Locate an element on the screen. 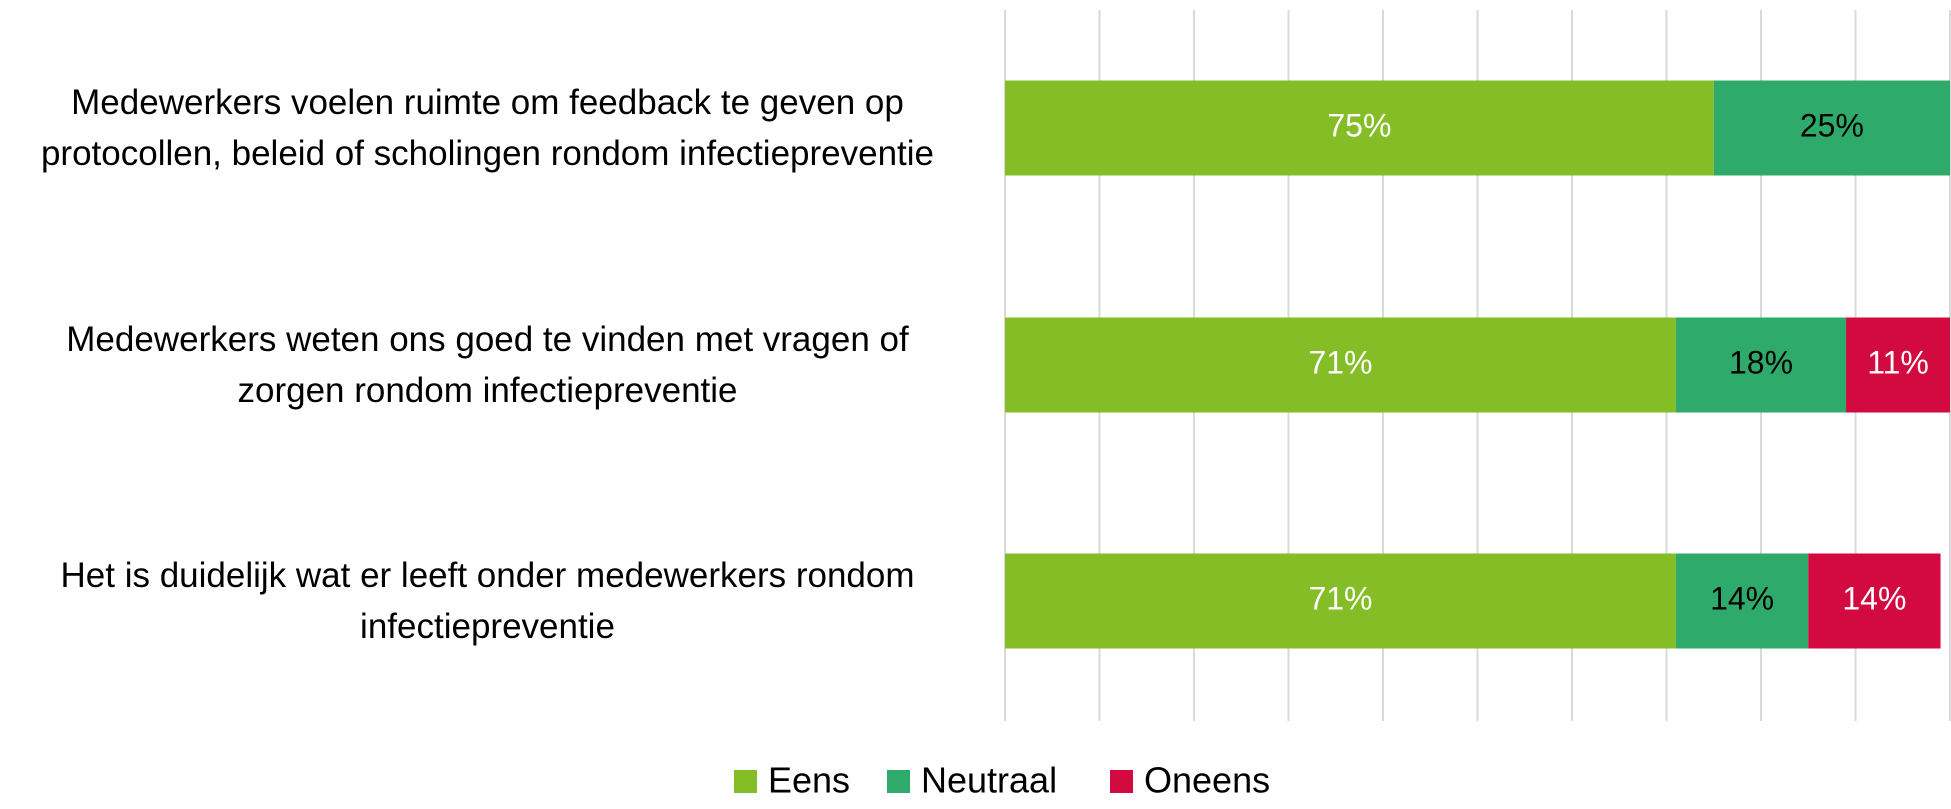  legend-label: Neutraal is located at coordinates (989, 780).